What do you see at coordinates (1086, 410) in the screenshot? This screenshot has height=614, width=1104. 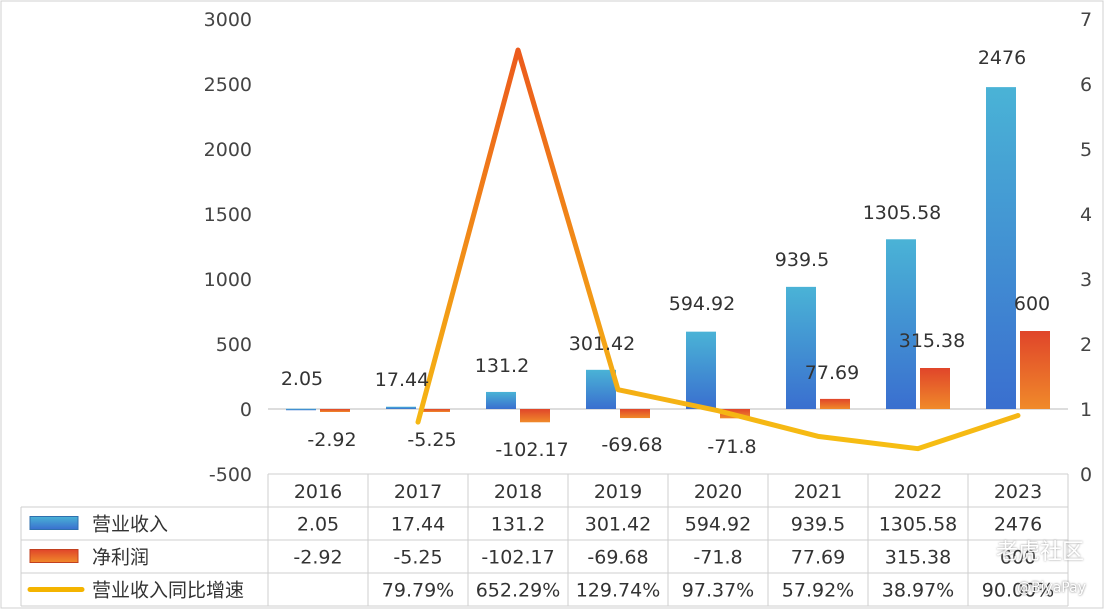 I see `right-axis-tick-label: 1` at bounding box center [1086, 410].